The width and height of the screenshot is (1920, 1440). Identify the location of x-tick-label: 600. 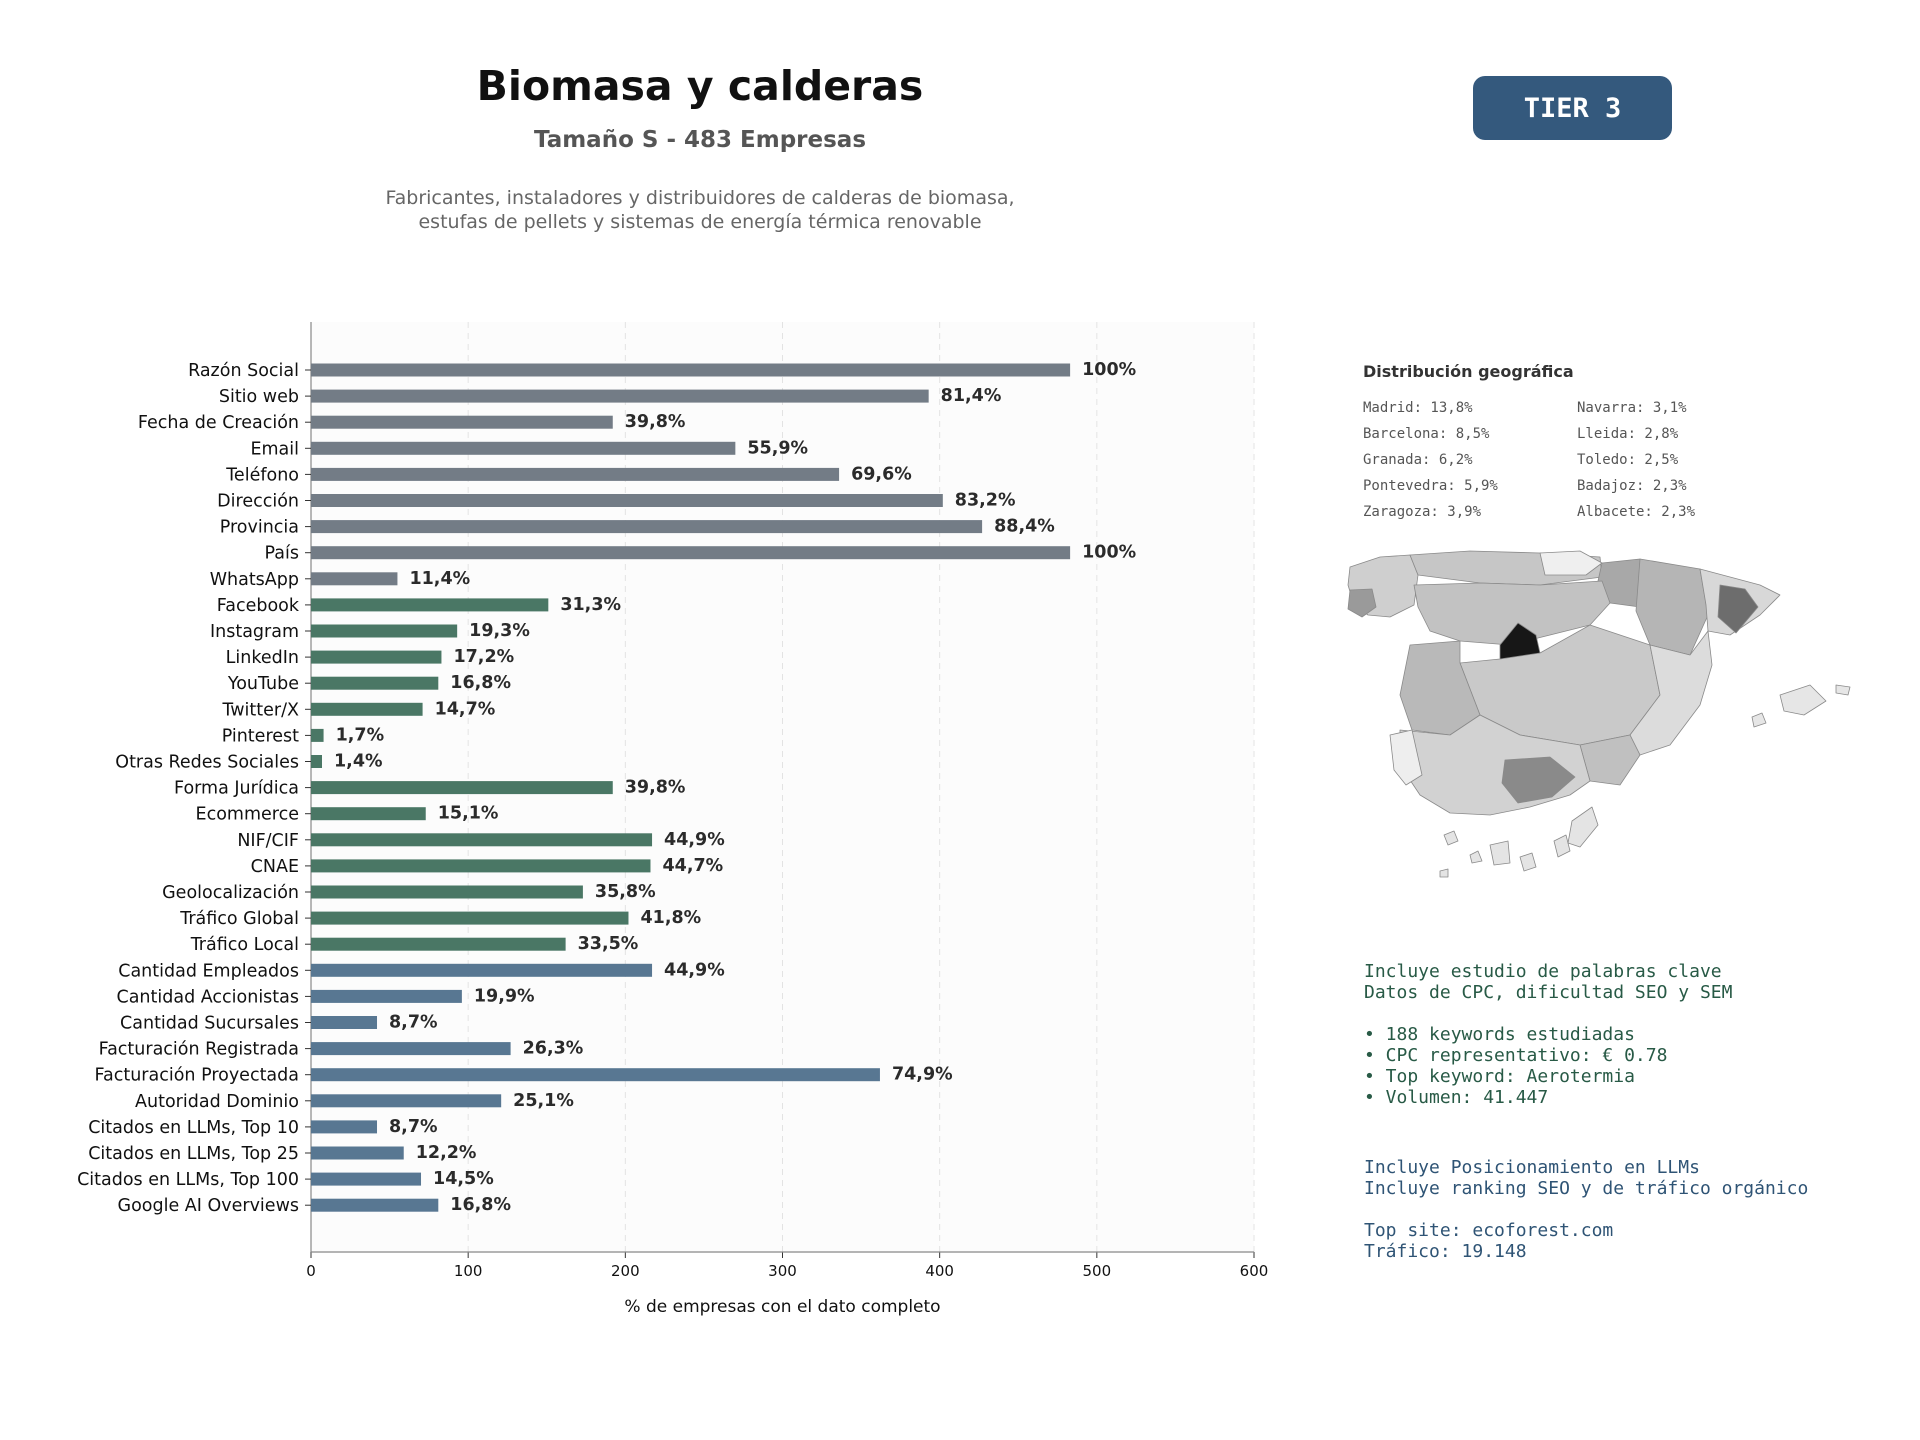
(1254, 1271).